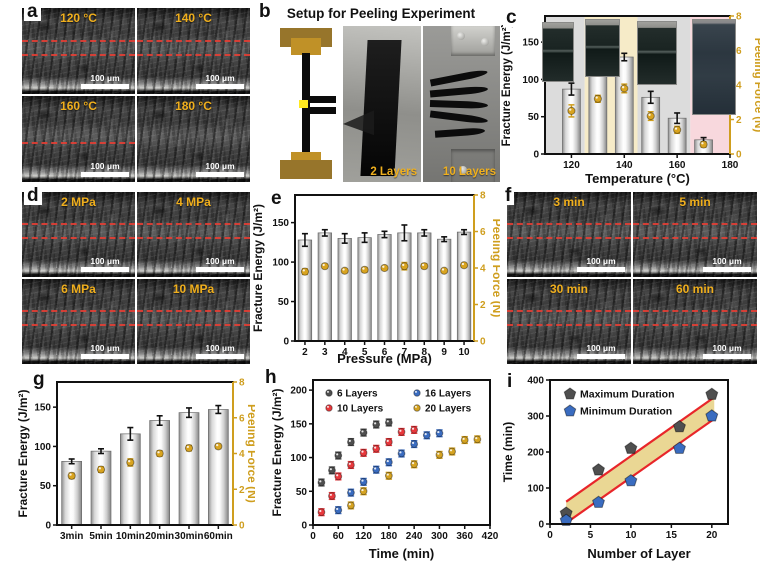 This screenshot has width=760, height=563. Describe the element at coordinates (32, 11) in the screenshot. I see `panel-label-a: a` at that location.